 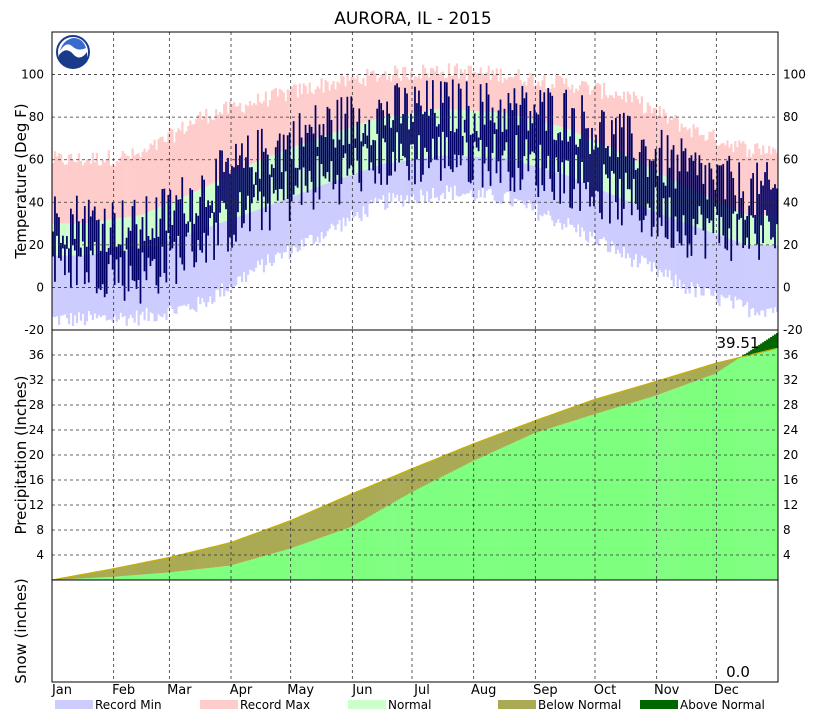 What do you see at coordinates (32, 75) in the screenshot?
I see `temperature-tick-label: 100` at bounding box center [32, 75].